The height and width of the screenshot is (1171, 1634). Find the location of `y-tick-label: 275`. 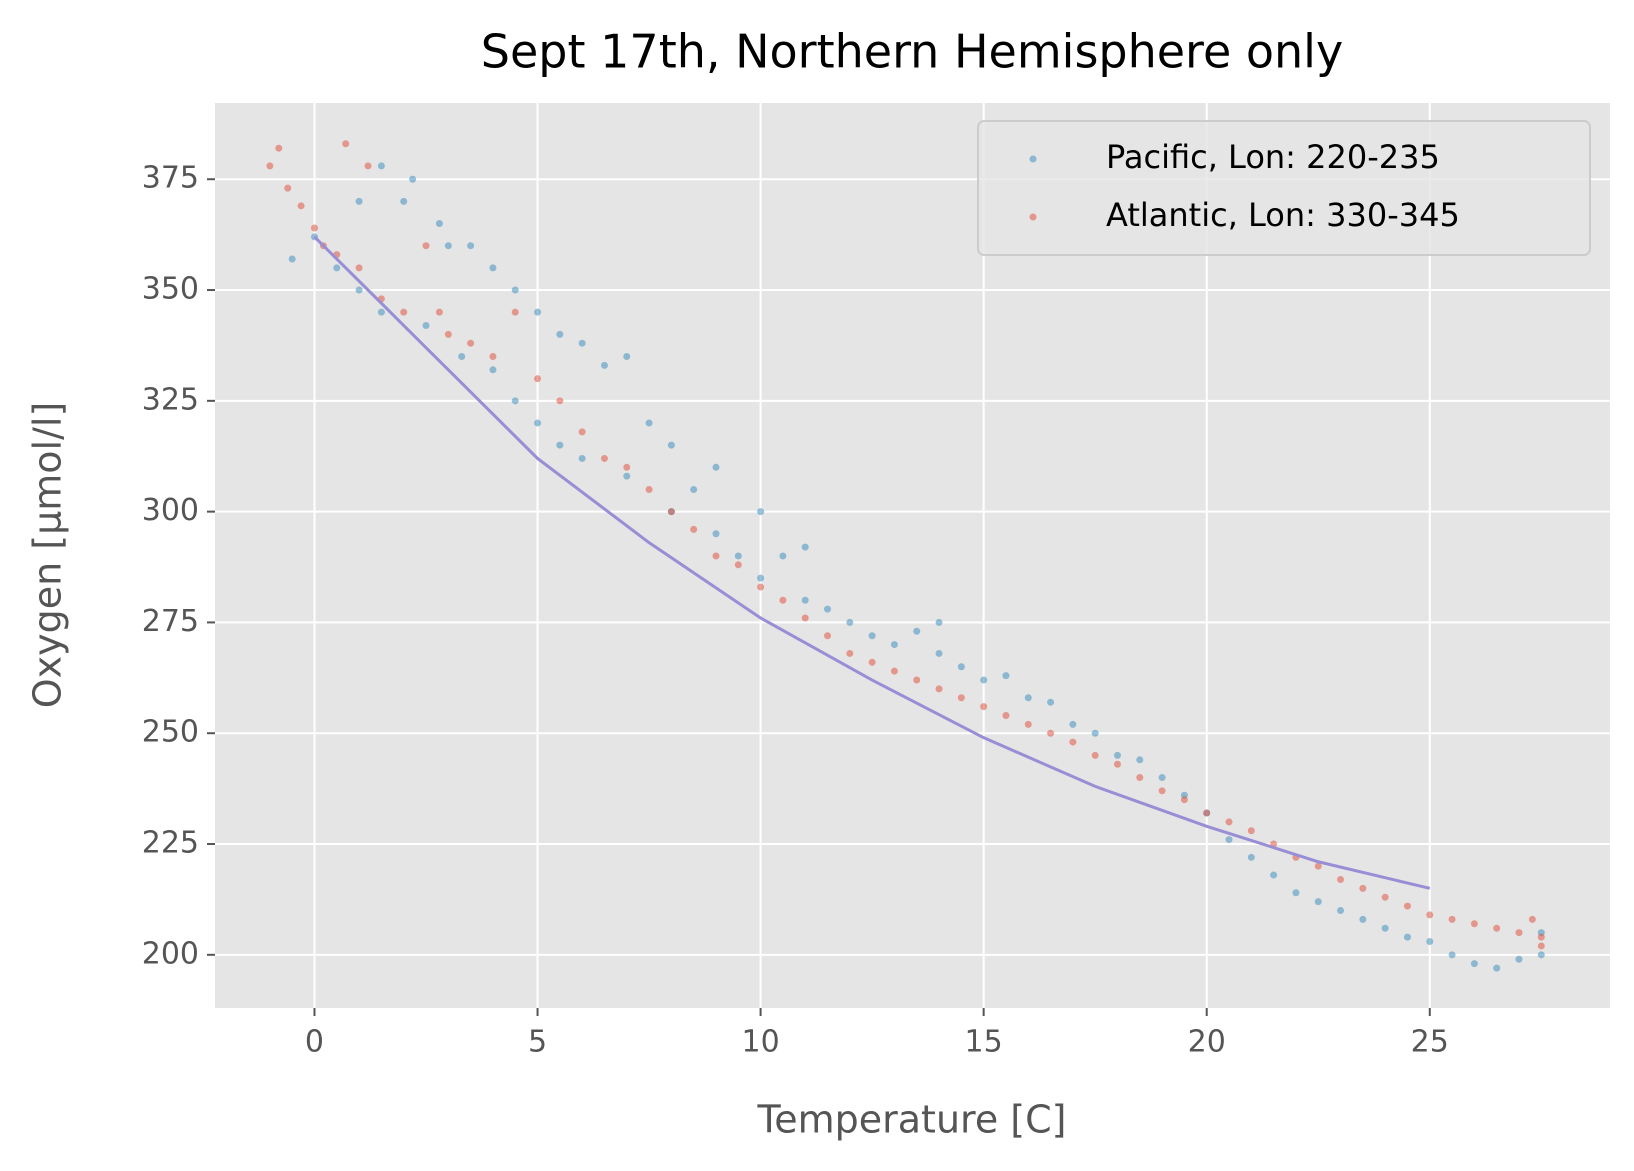

y-tick-label: 275 is located at coordinates (170, 621).